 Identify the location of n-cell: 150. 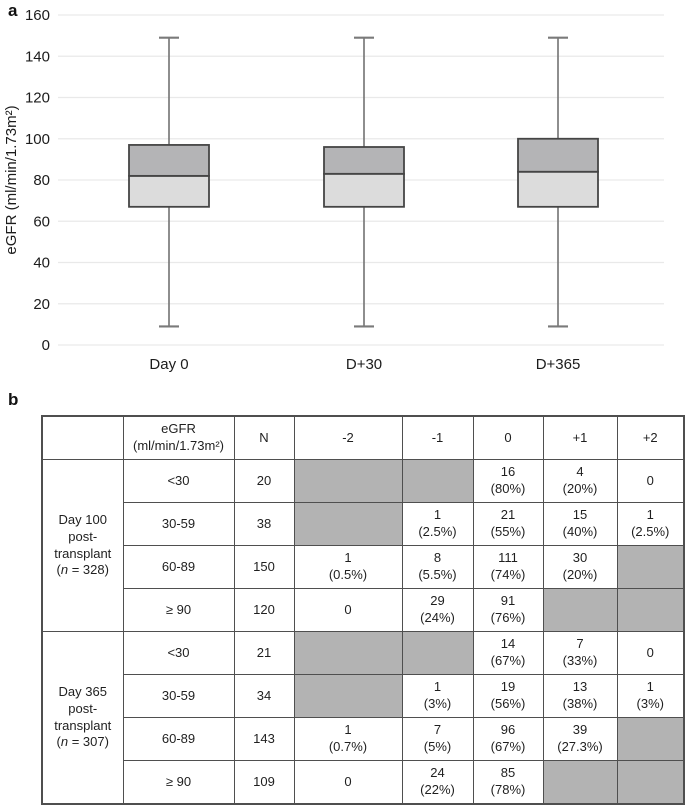
(264, 567).